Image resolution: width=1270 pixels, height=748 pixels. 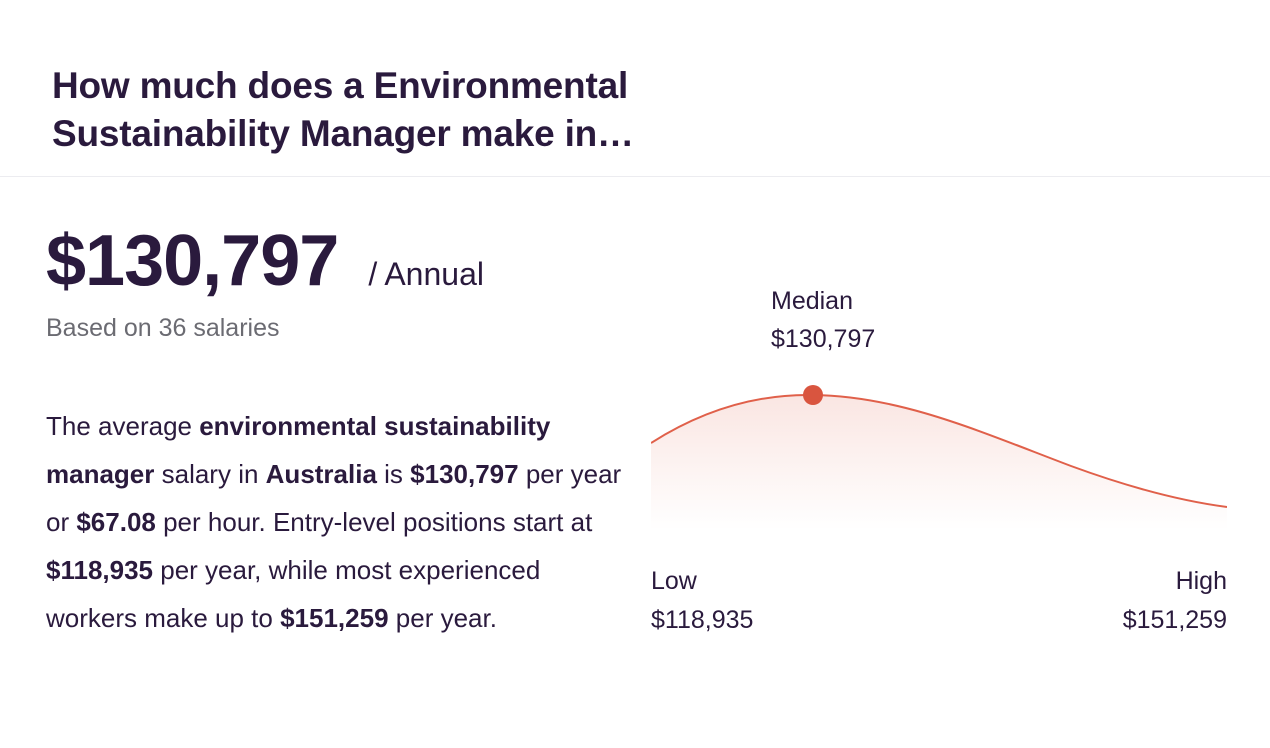 What do you see at coordinates (334, 618) in the screenshot?
I see `description-high-salary: $151,259` at bounding box center [334, 618].